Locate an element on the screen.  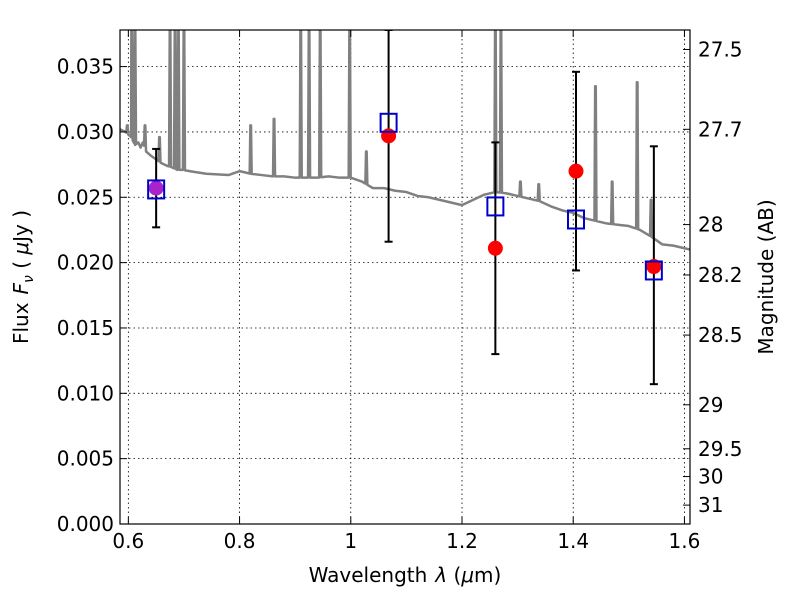
x-tick-label: 0.6 is located at coordinates (128, 541).